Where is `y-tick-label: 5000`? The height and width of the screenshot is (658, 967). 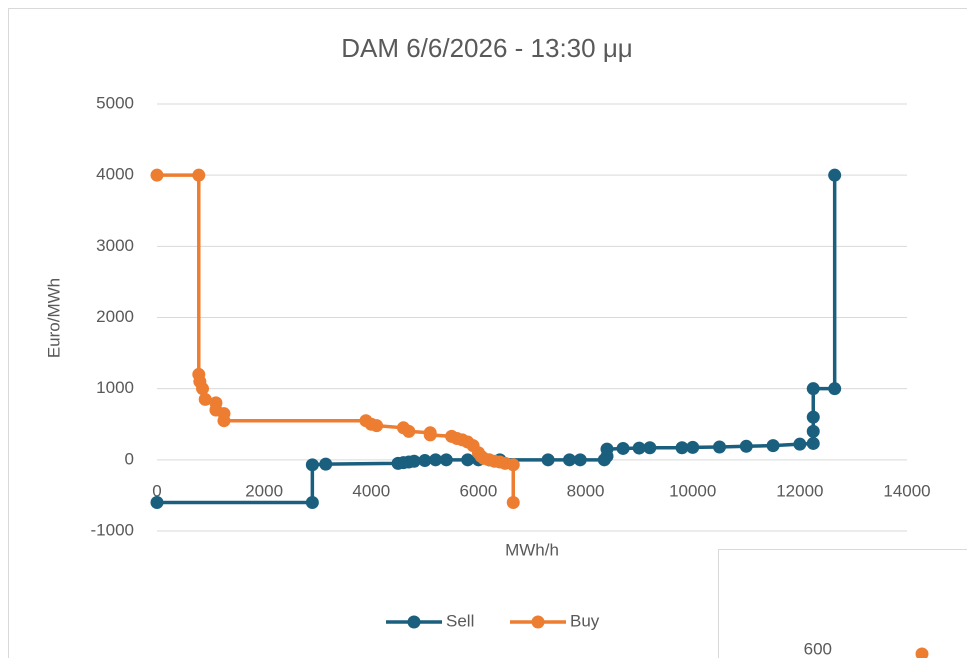
y-tick-label: 5000 is located at coordinates (115, 102).